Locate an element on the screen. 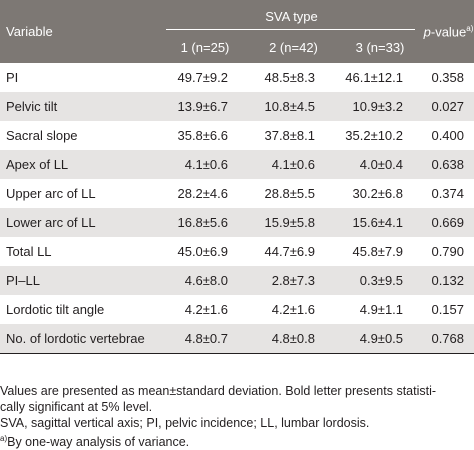  group-3-header: 3 (n=33) is located at coordinates (380, 47).